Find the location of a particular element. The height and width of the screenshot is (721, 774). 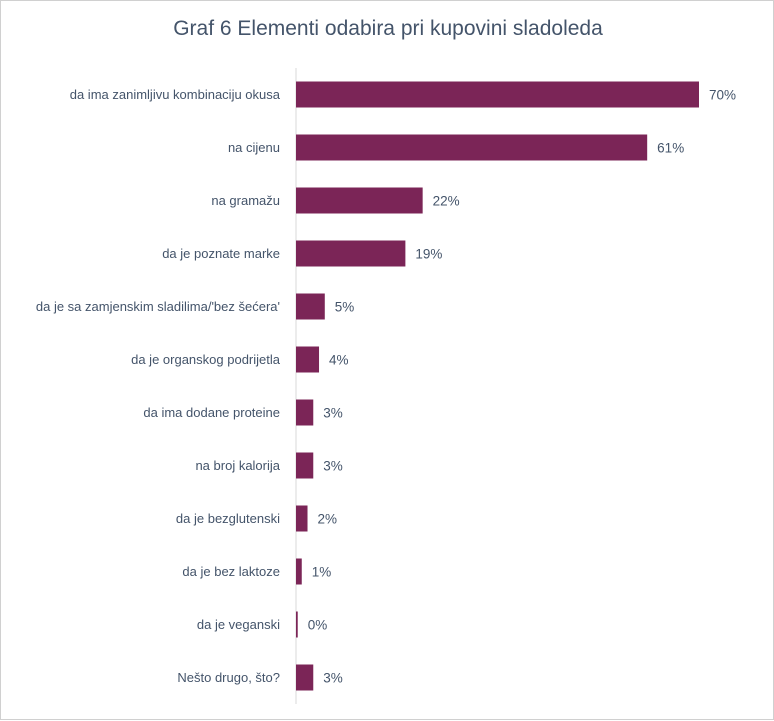

category-label: da ima dodane proteine is located at coordinates (211, 412).